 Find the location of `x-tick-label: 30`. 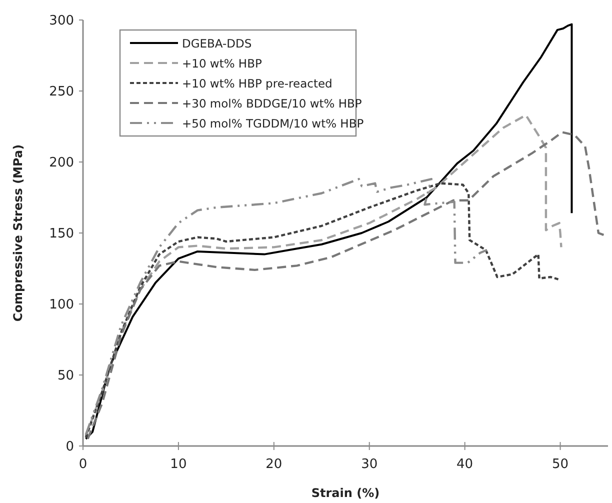

x-tick-label: 30 is located at coordinates (369, 464).